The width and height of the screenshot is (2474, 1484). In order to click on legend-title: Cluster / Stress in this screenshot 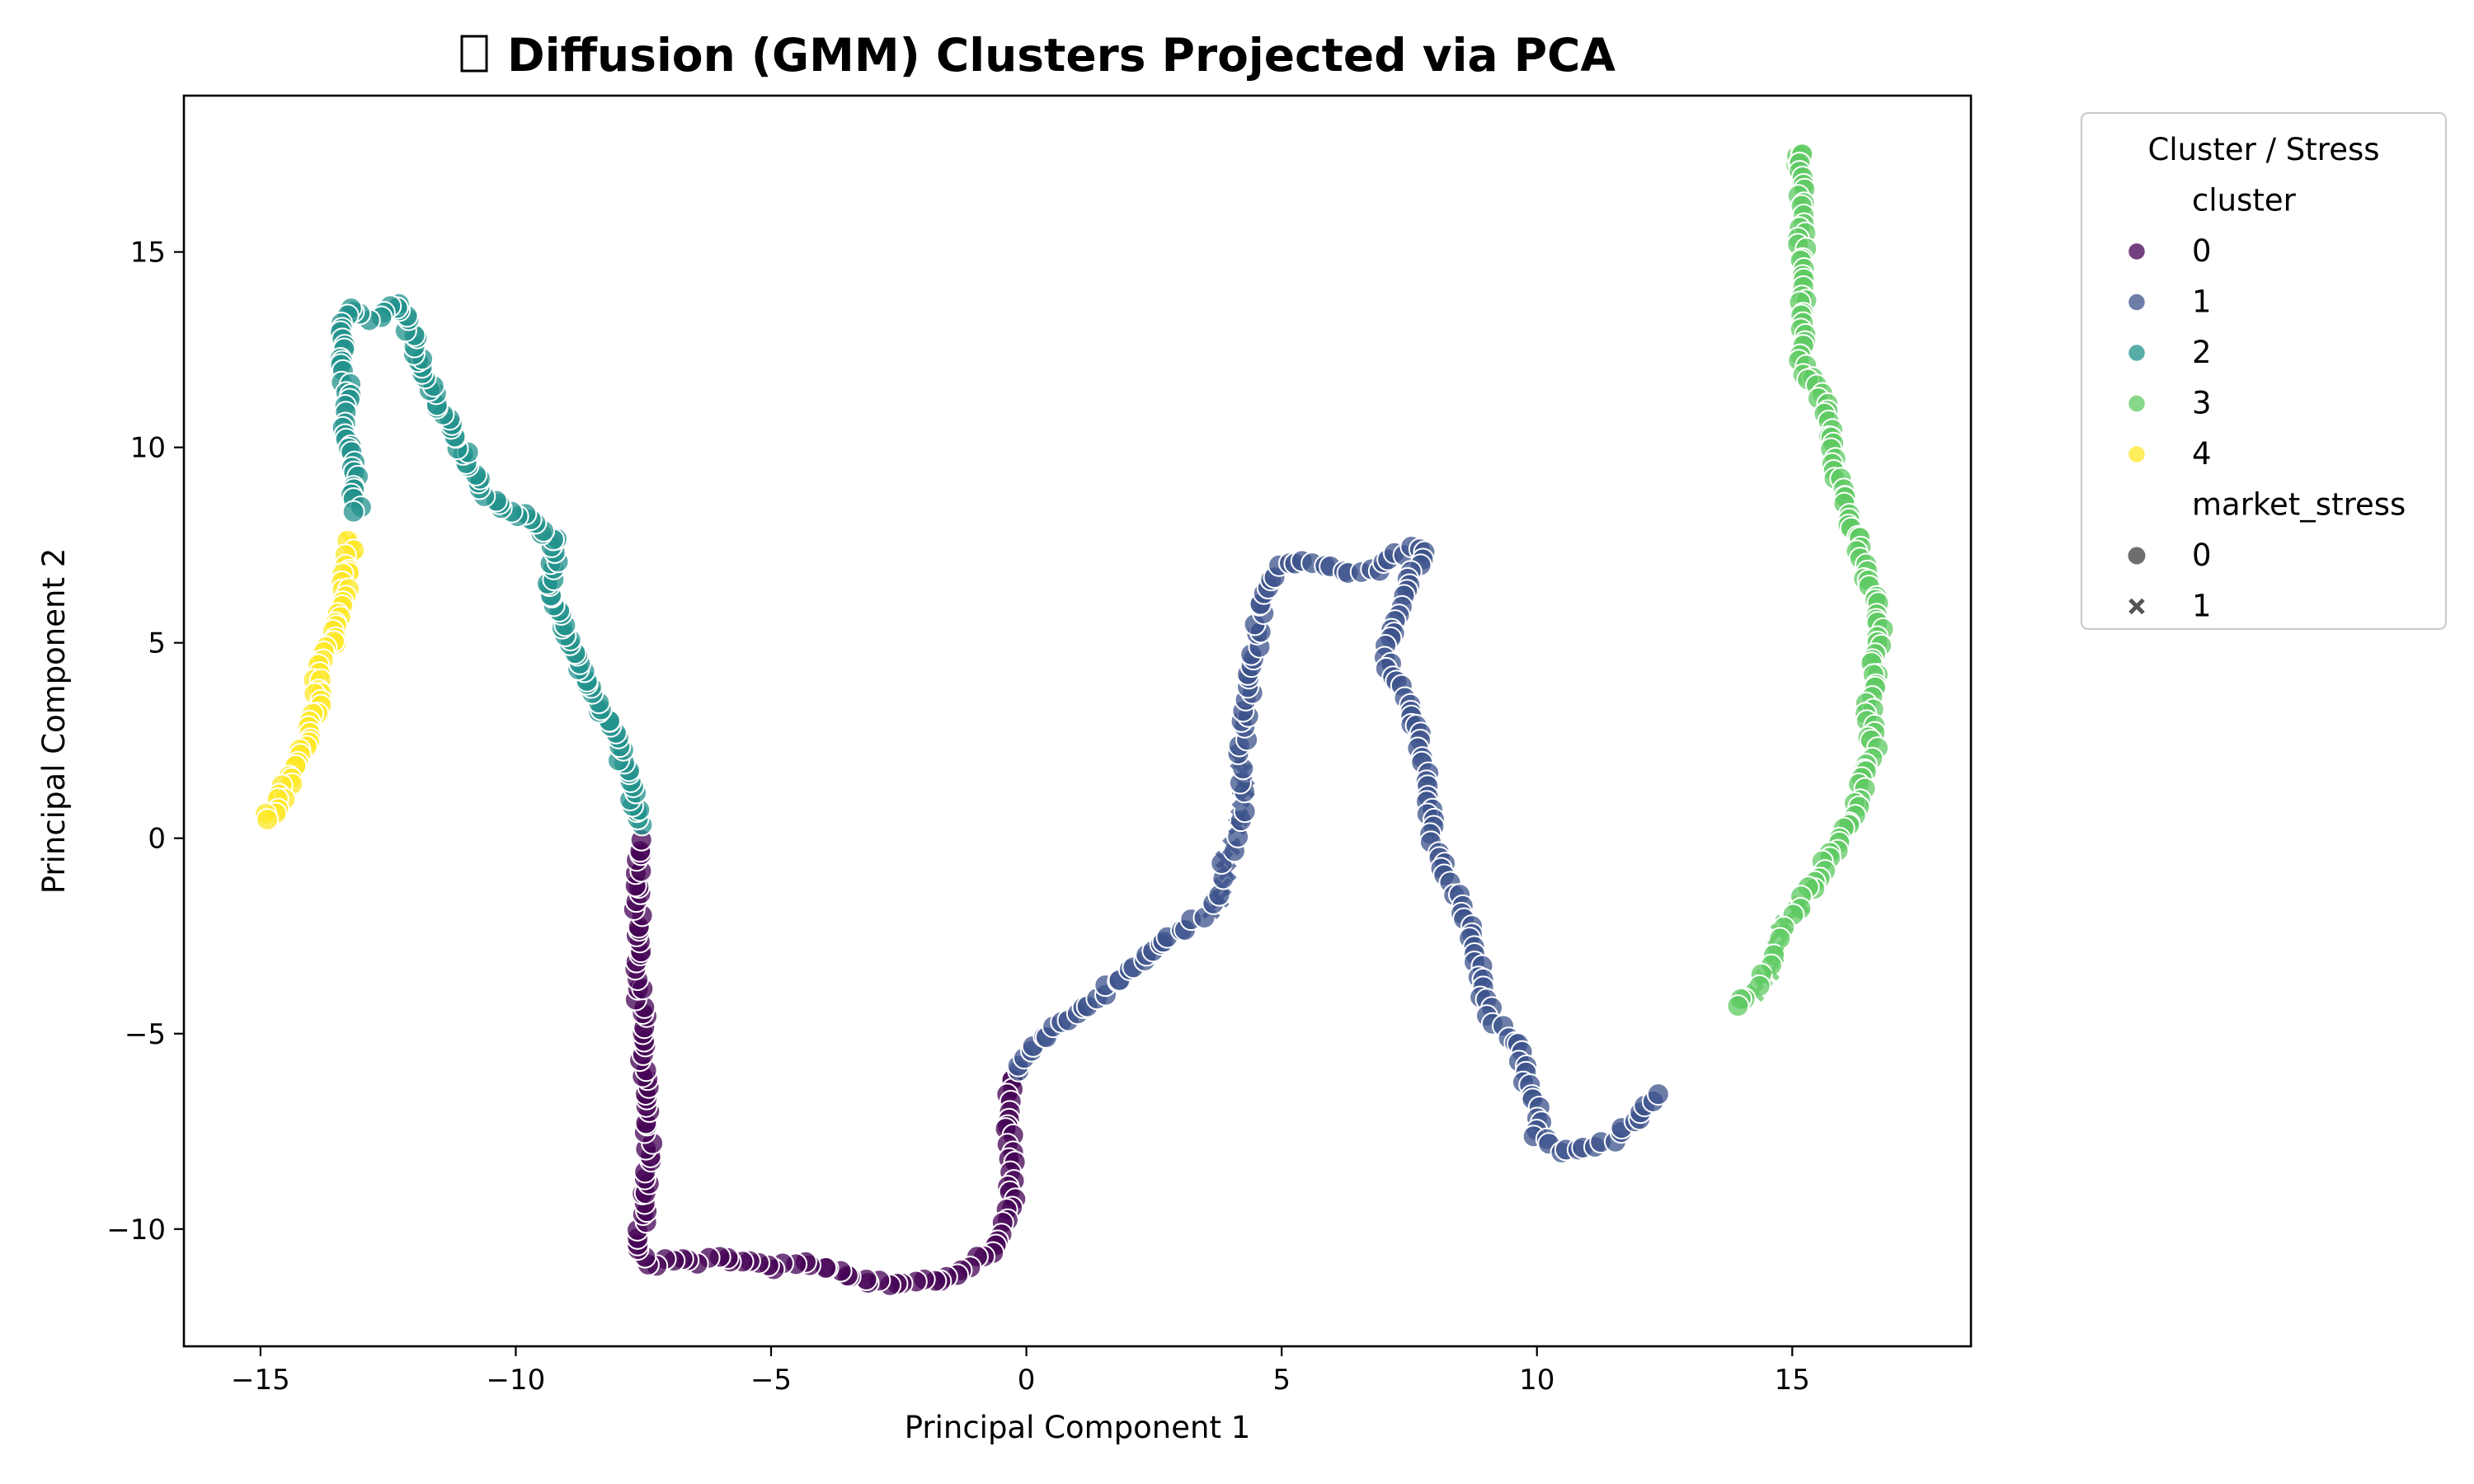, I will do `click(2263, 149)`.